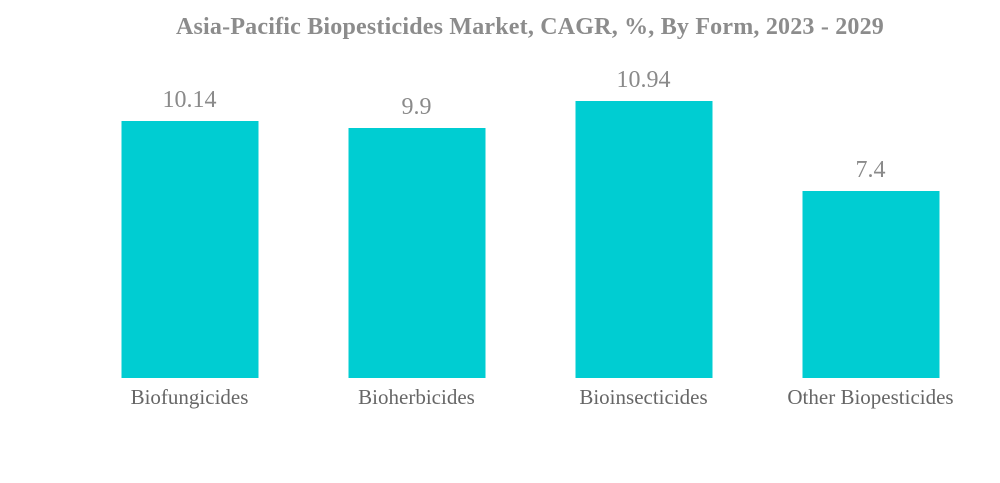 The image size is (1000, 483). What do you see at coordinates (189, 397) in the screenshot?
I see `category-label-biofungicides: Biofungicides` at bounding box center [189, 397].